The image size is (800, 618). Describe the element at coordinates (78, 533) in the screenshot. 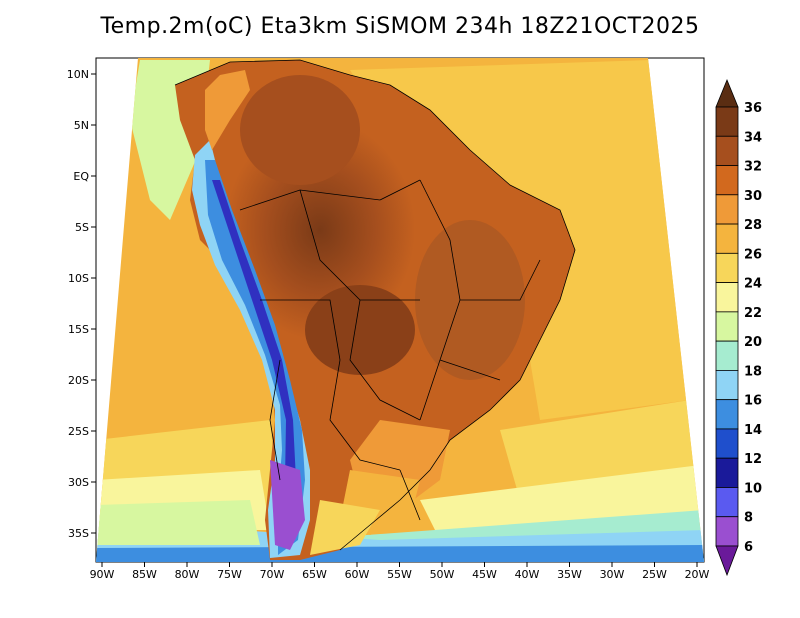

I see `y-tick-label: 35S` at that location.